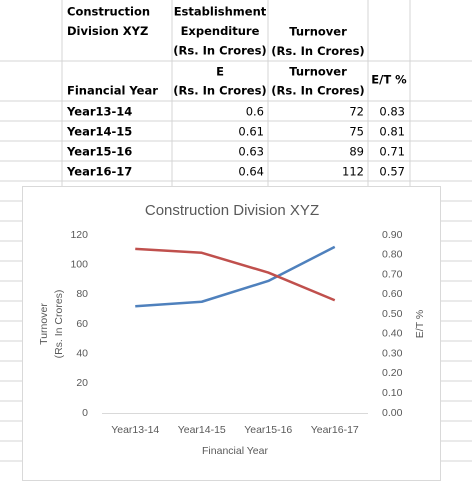 The width and height of the screenshot is (472, 481). What do you see at coordinates (82, 353) in the screenshot?
I see `y-tick-label: 40` at bounding box center [82, 353].